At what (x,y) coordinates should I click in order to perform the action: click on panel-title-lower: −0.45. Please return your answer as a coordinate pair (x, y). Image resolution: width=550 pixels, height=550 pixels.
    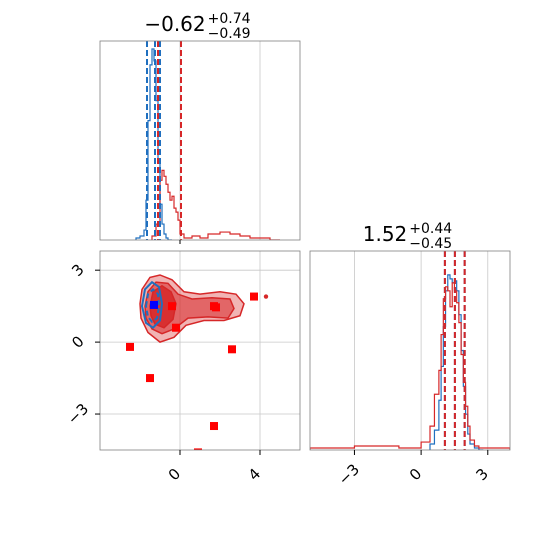
    Looking at the image, I should click on (430, 244).